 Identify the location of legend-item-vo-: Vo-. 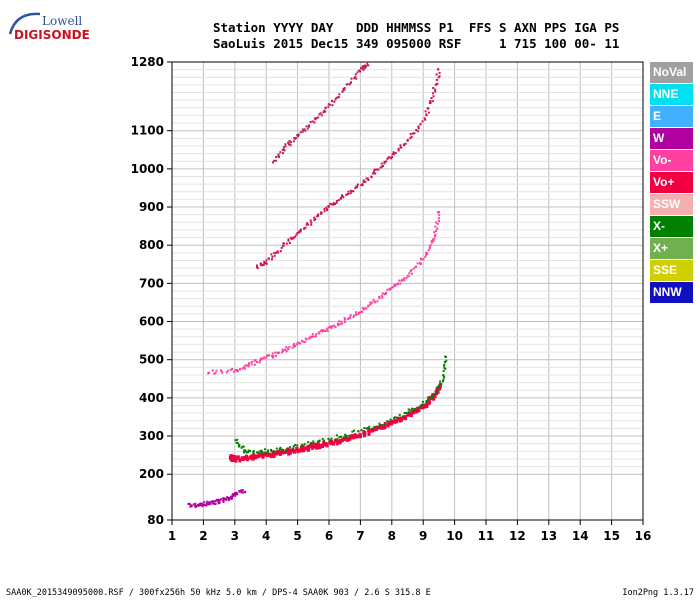
(671, 160).